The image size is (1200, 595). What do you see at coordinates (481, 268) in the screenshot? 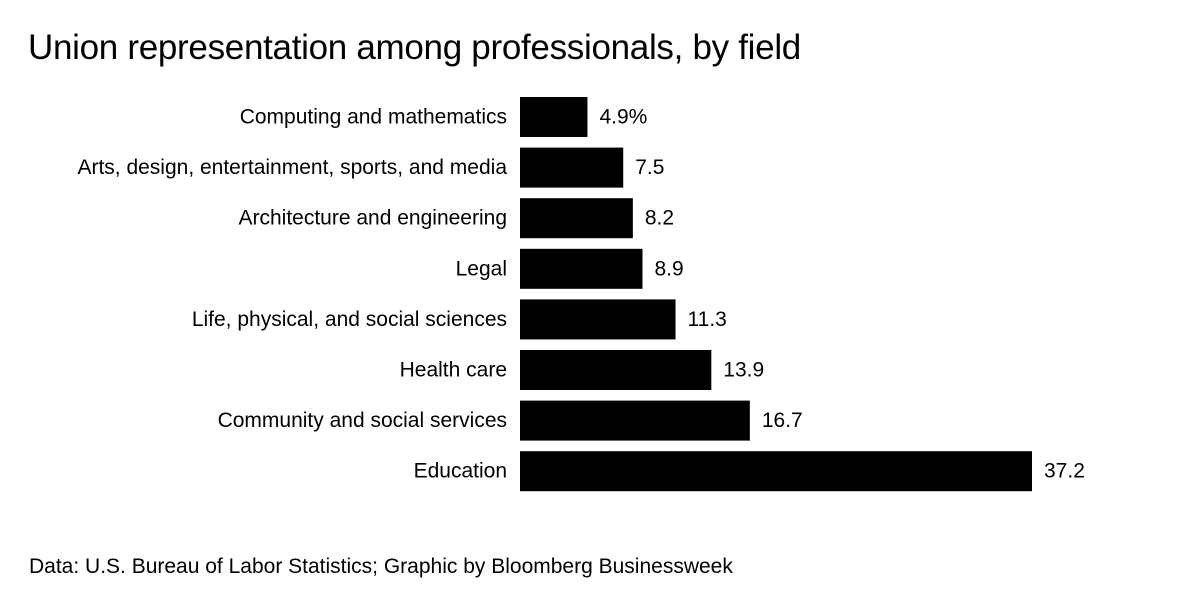
I see `category-label: Legal` at bounding box center [481, 268].